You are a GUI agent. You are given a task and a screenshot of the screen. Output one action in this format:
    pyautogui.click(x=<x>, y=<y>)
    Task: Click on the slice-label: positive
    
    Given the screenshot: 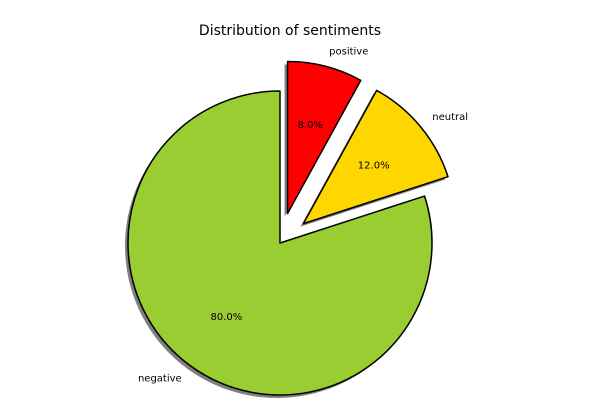 What is the action you would take?
    pyautogui.click(x=348, y=52)
    